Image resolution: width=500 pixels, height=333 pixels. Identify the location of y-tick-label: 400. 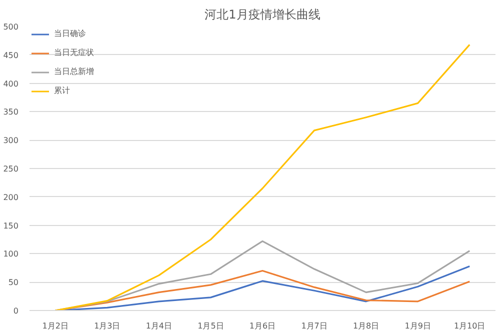
(11, 83).